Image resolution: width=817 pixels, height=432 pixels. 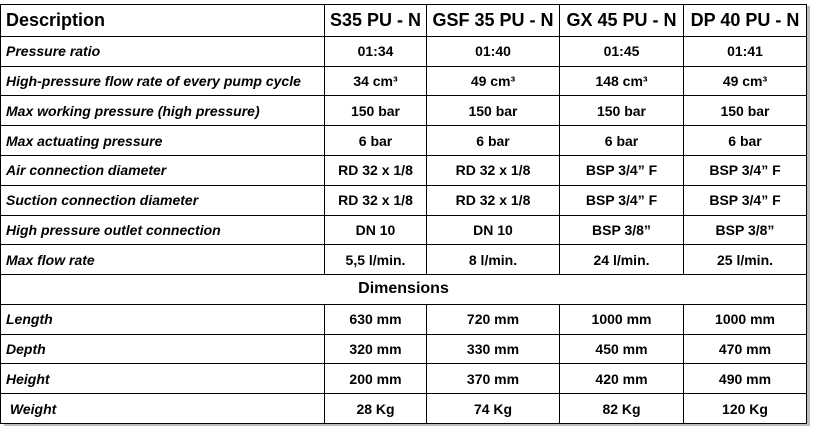 I want to click on header-model-gsf35: GSF 35 PU - N, so click(x=493, y=20).